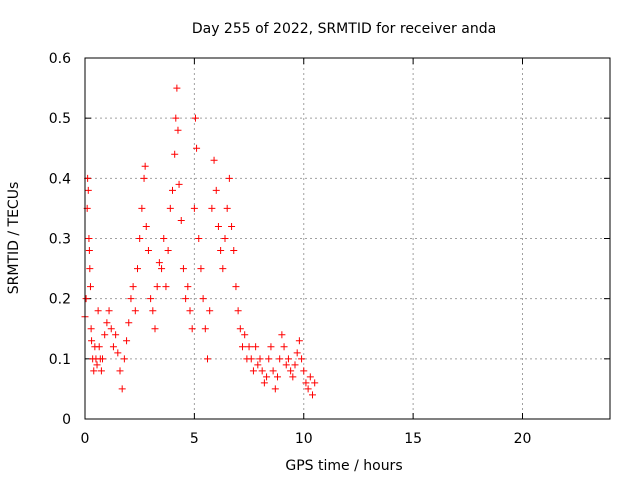  I want to click on x-tick-label: 0, so click(85, 439).